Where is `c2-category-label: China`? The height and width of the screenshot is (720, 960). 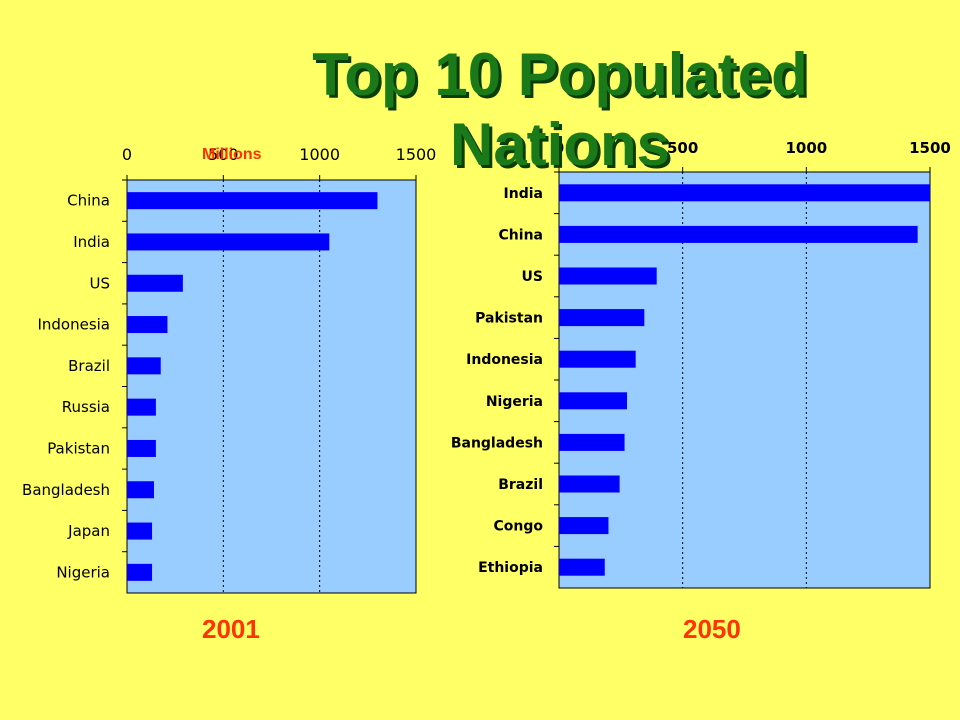
c2-category-label: China is located at coordinates (521, 235).